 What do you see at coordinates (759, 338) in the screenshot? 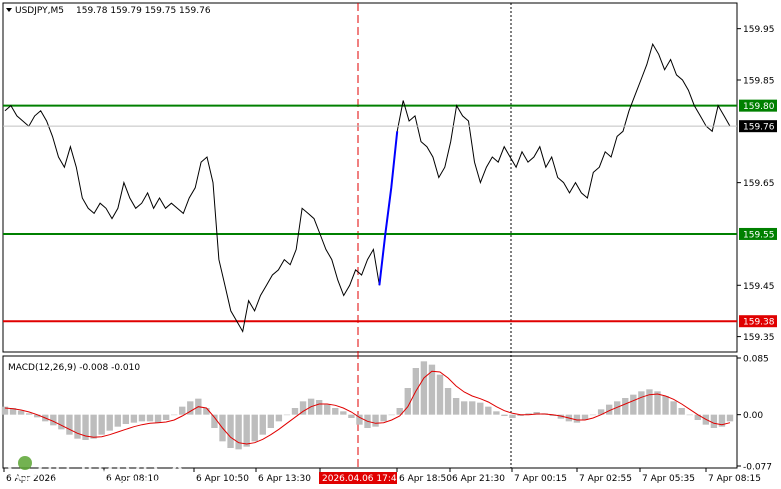
I see `y-tick-label: 159.35` at bounding box center [759, 338].